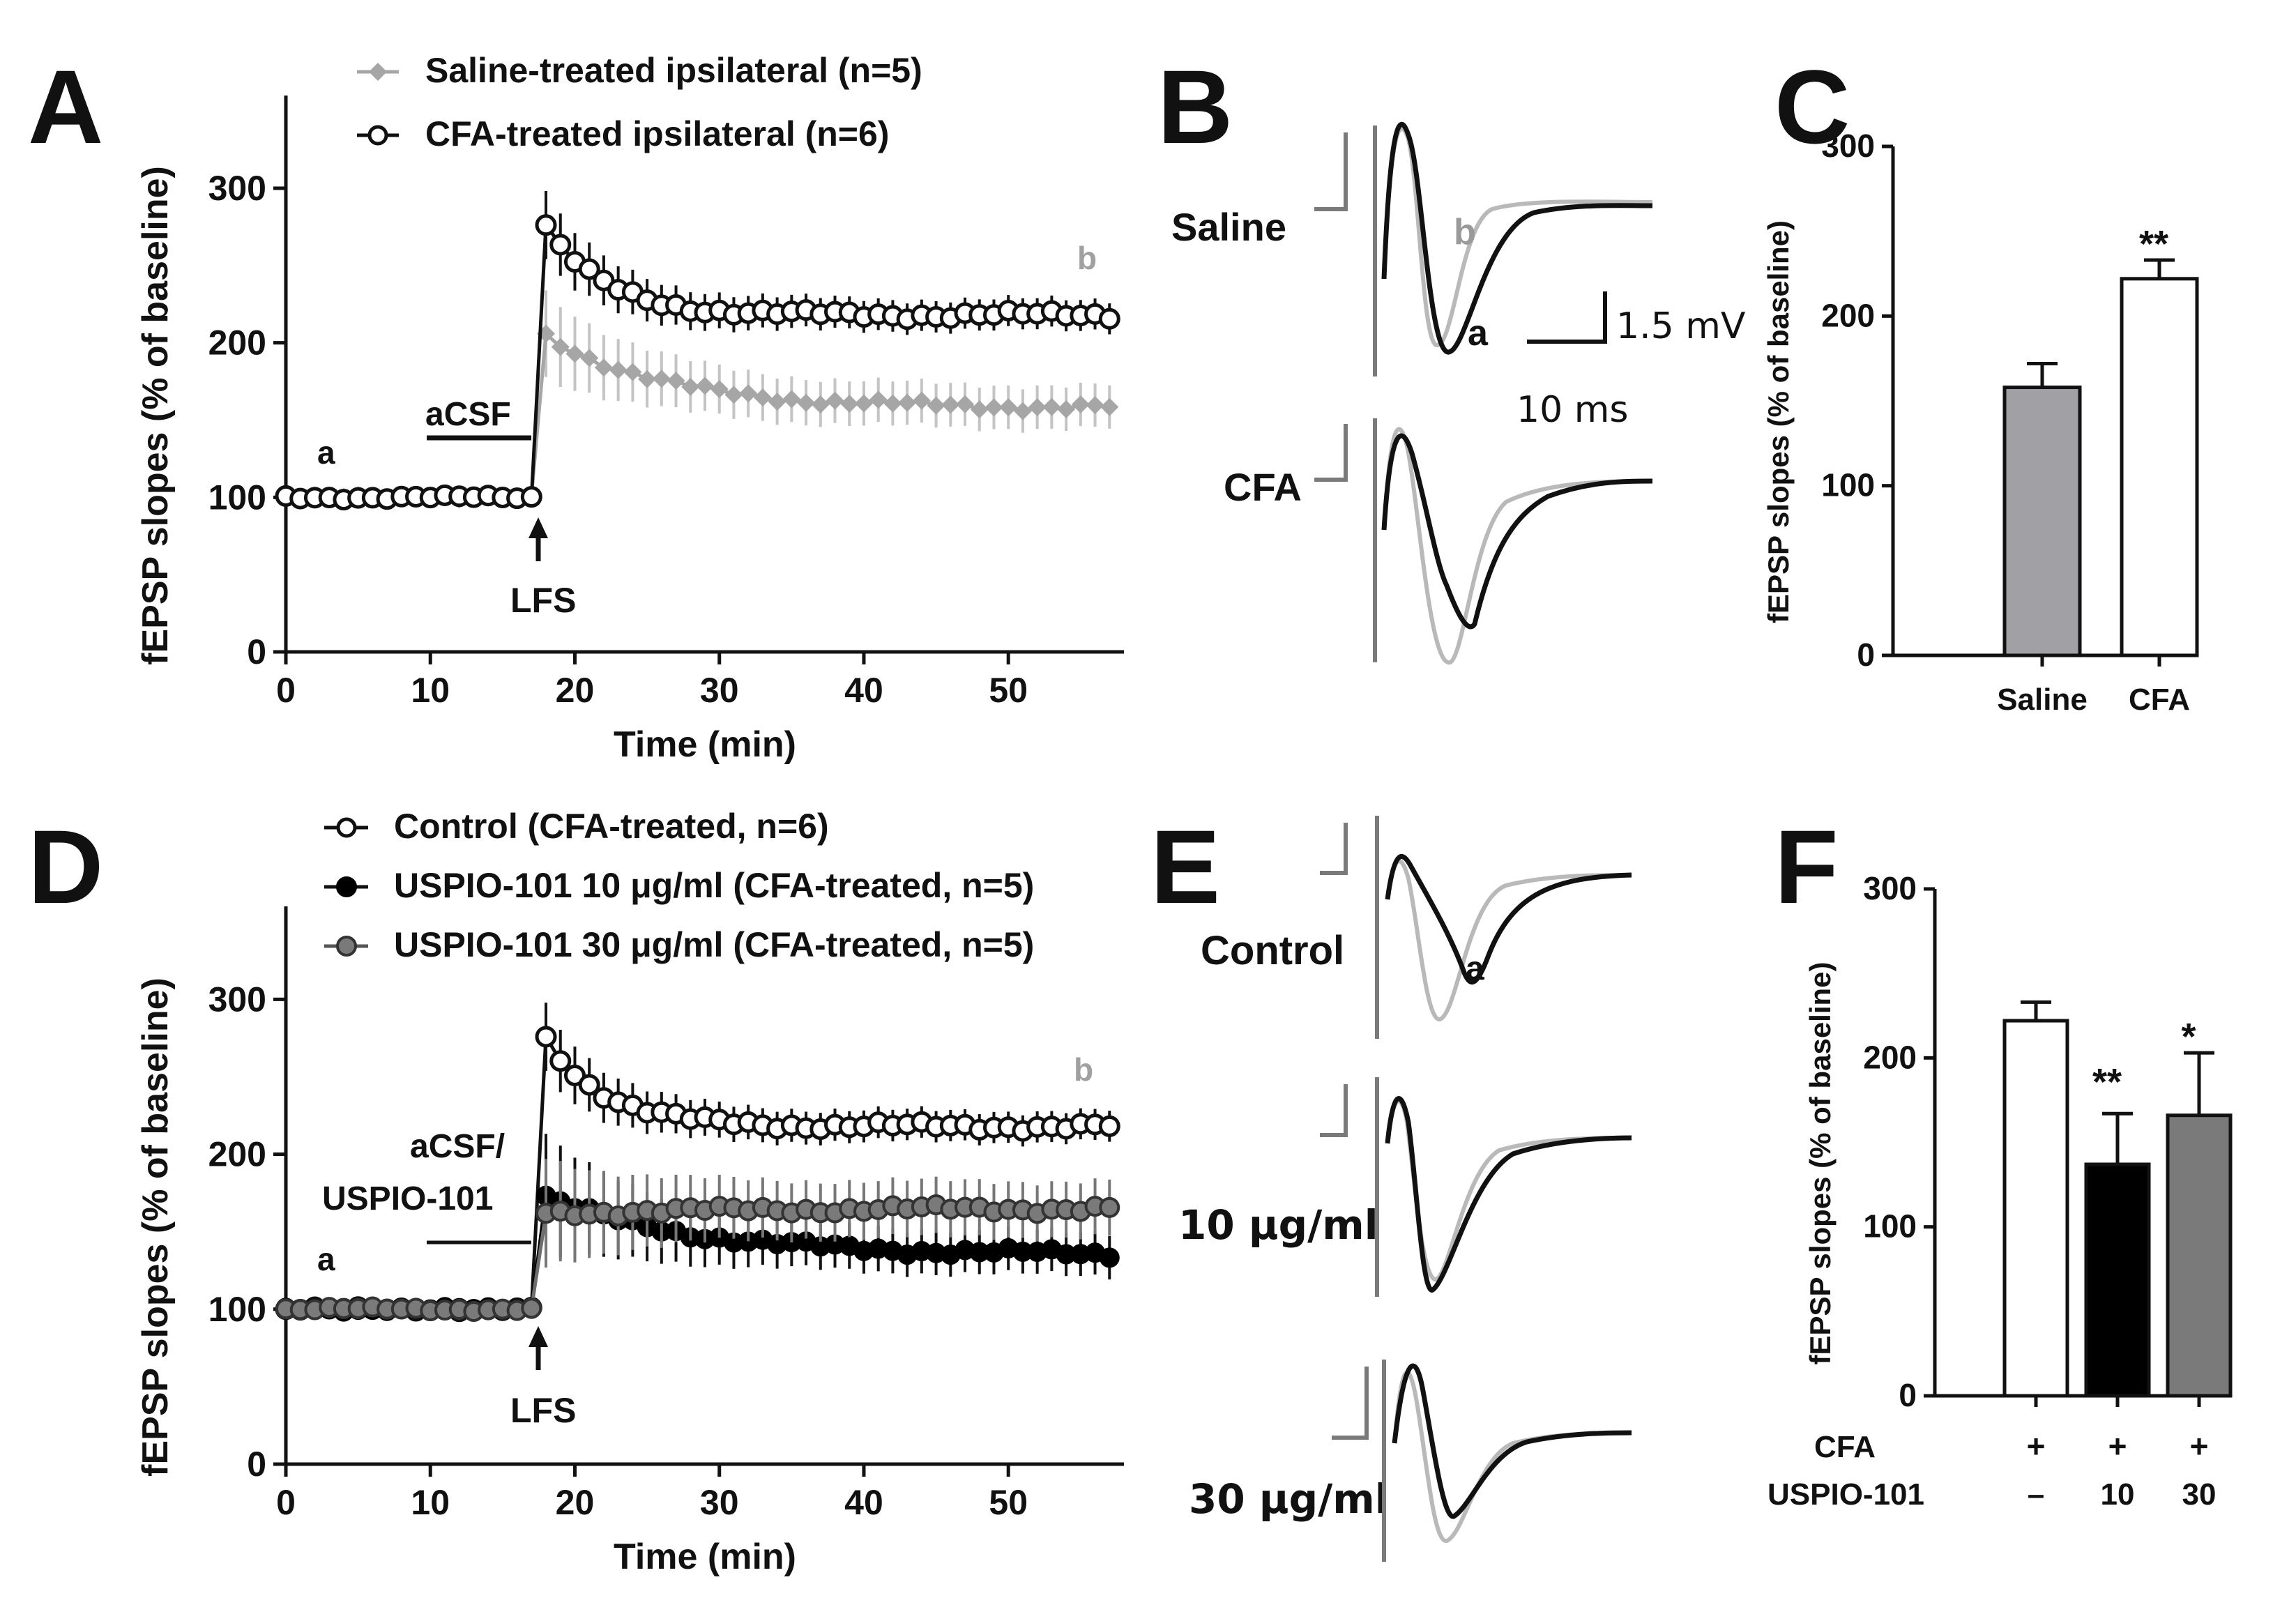 The image size is (2296, 1598). Describe the element at coordinates (1465, 232) in the screenshot. I see `trace-label-b: b` at that location.